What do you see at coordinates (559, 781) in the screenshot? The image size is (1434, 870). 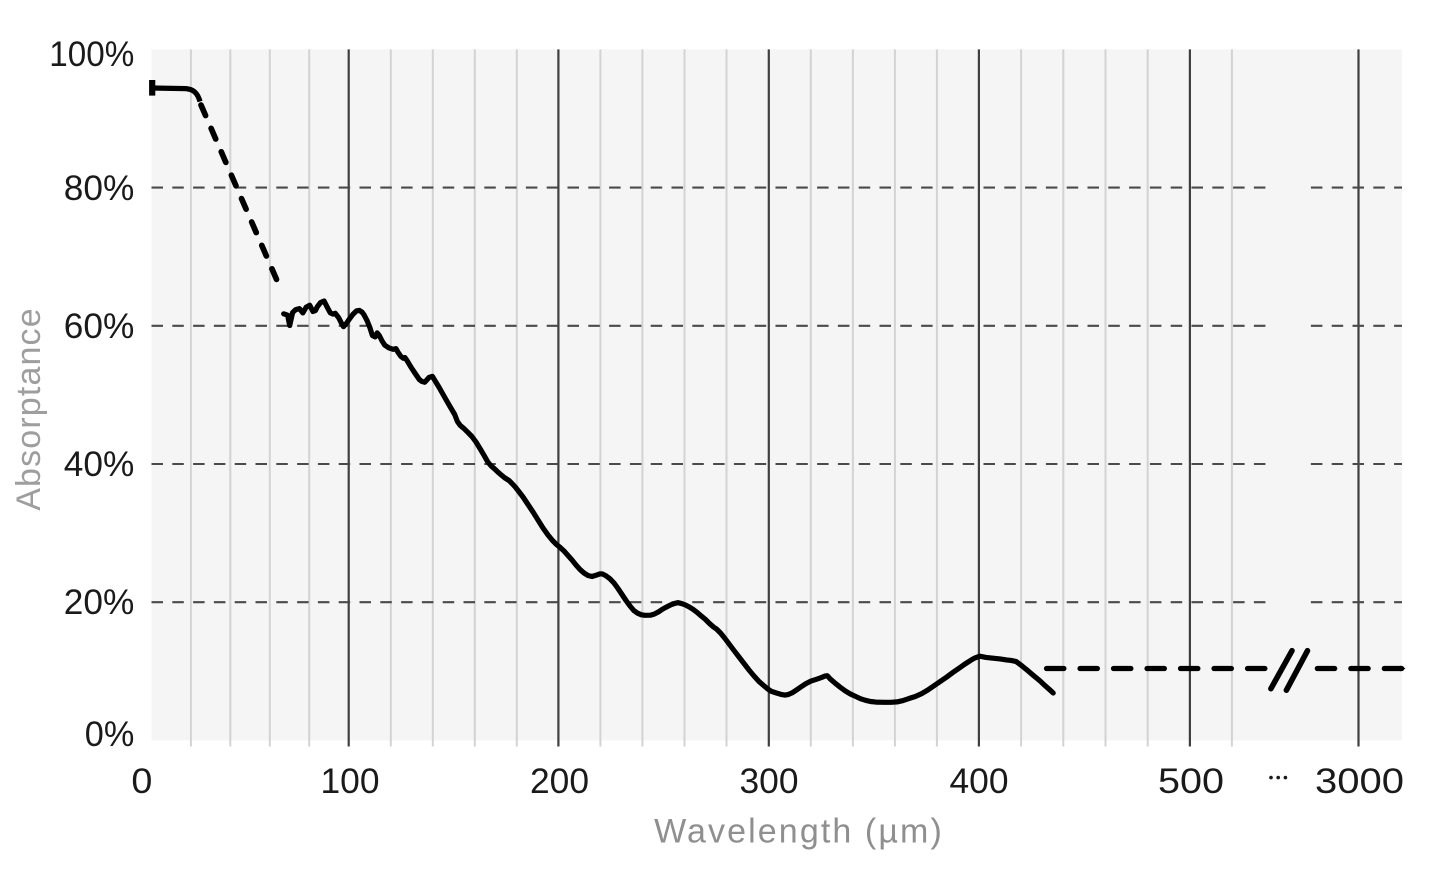 I see `svg-text: 200` at bounding box center [559, 781].